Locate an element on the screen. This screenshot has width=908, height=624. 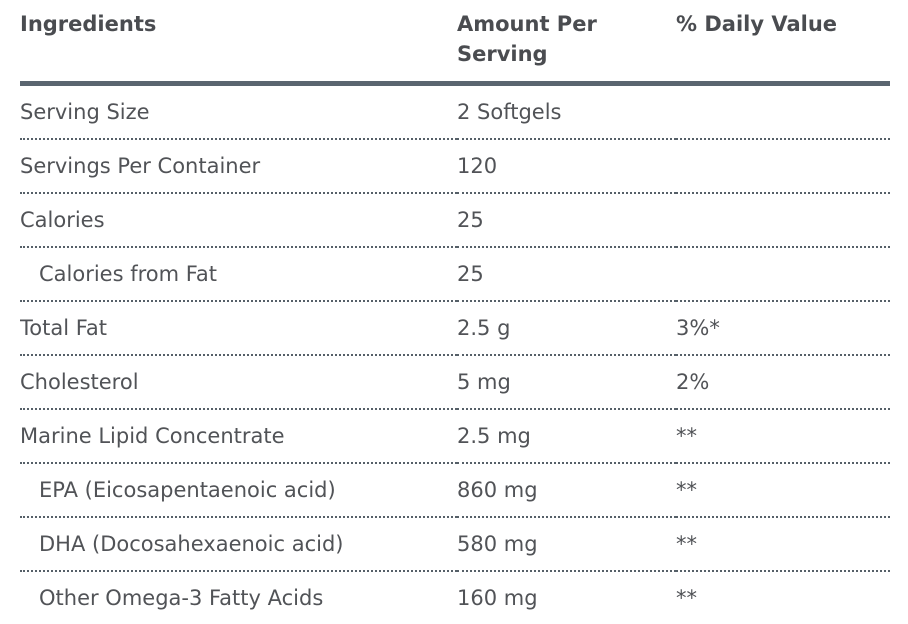
table-row-other-omega-3: Other Omega-3 Fatty Acids 160 mg ** is located at coordinates (455, 597).